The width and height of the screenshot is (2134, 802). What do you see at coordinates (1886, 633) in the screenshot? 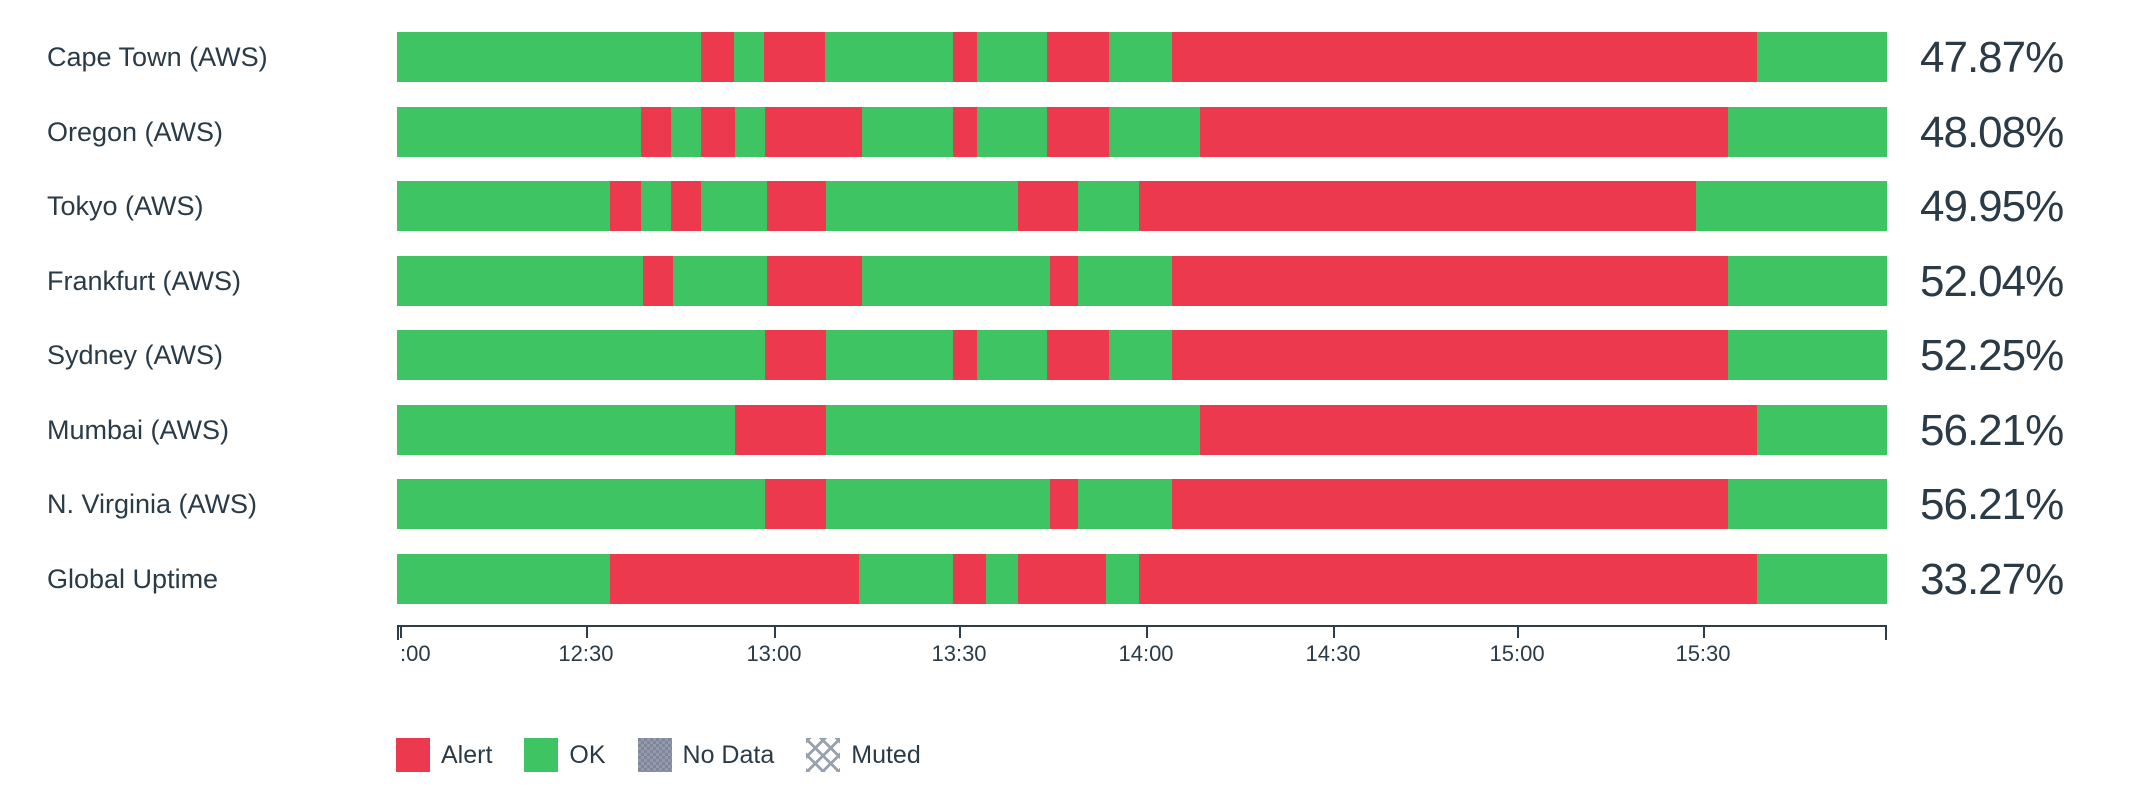
I see `axis-endcap-tick` at bounding box center [1886, 633].